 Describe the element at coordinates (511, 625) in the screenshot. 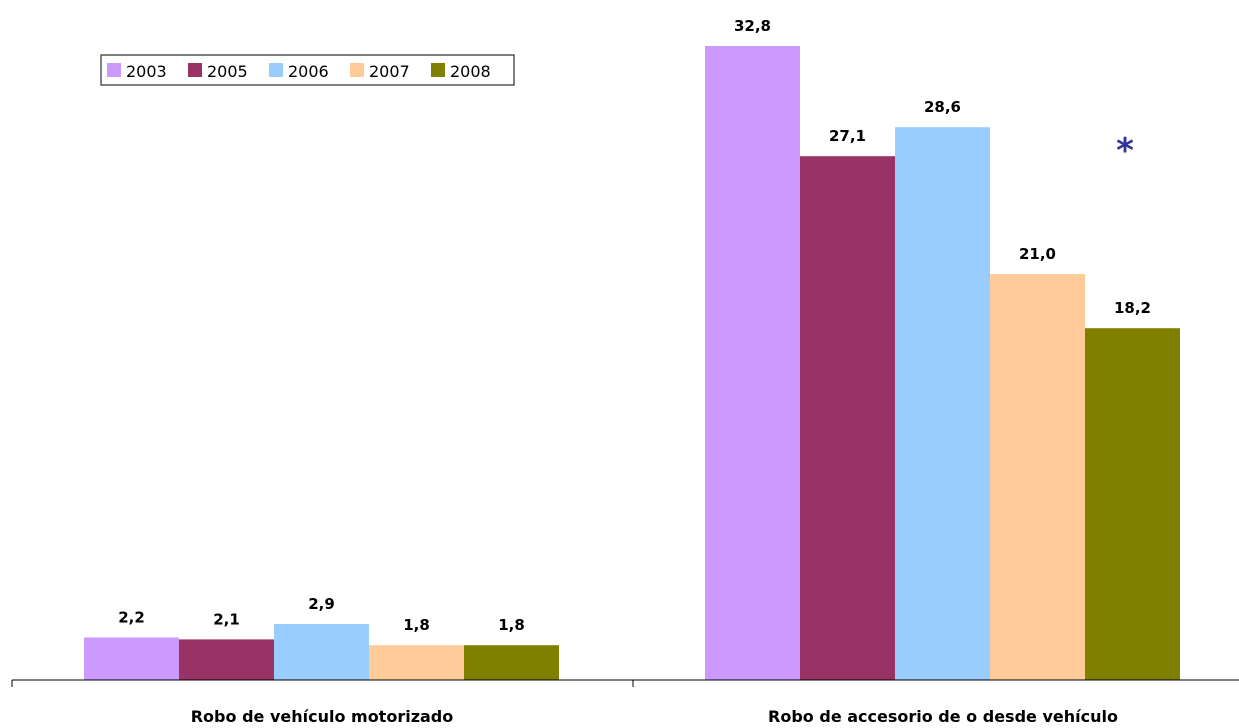

I see `data-label-2008-cat-1: 1,8` at that location.